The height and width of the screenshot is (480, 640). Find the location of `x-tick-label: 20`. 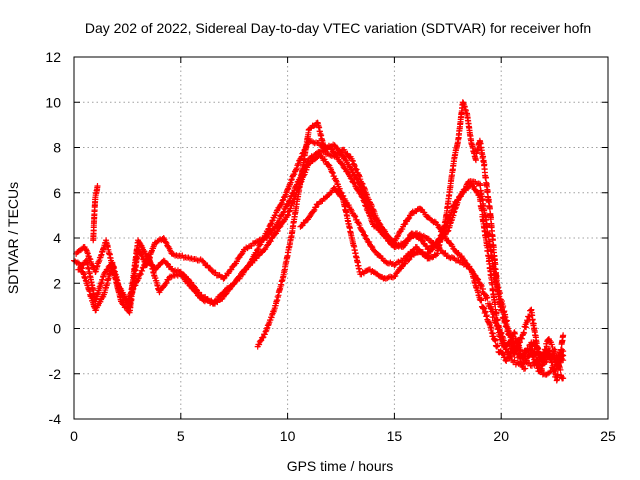

x-tick-label: 20 is located at coordinates (501, 436).